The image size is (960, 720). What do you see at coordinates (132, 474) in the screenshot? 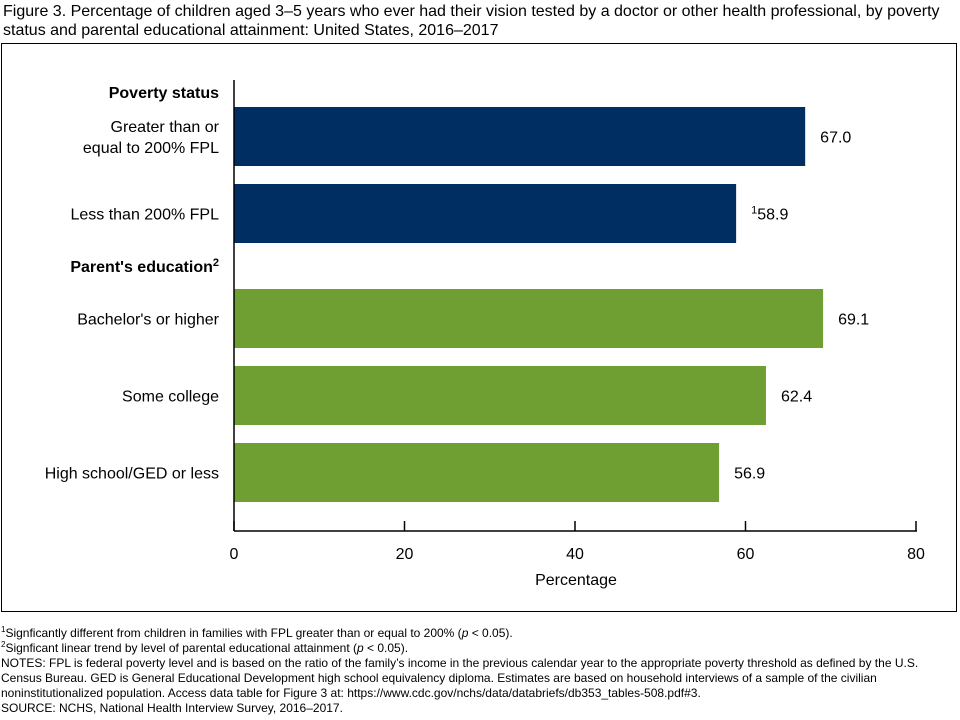
I see `category-label: High school/GED or less` at bounding box center [132, 474].